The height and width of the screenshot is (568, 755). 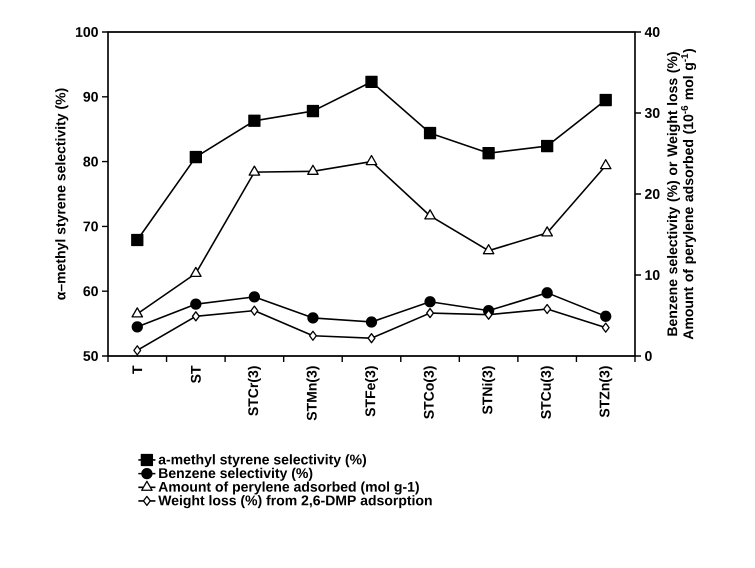 What do you see at coordinates (90, 161) in the screenshot?
I see `y-tick-label: 80` at bounding box center [90, 161].